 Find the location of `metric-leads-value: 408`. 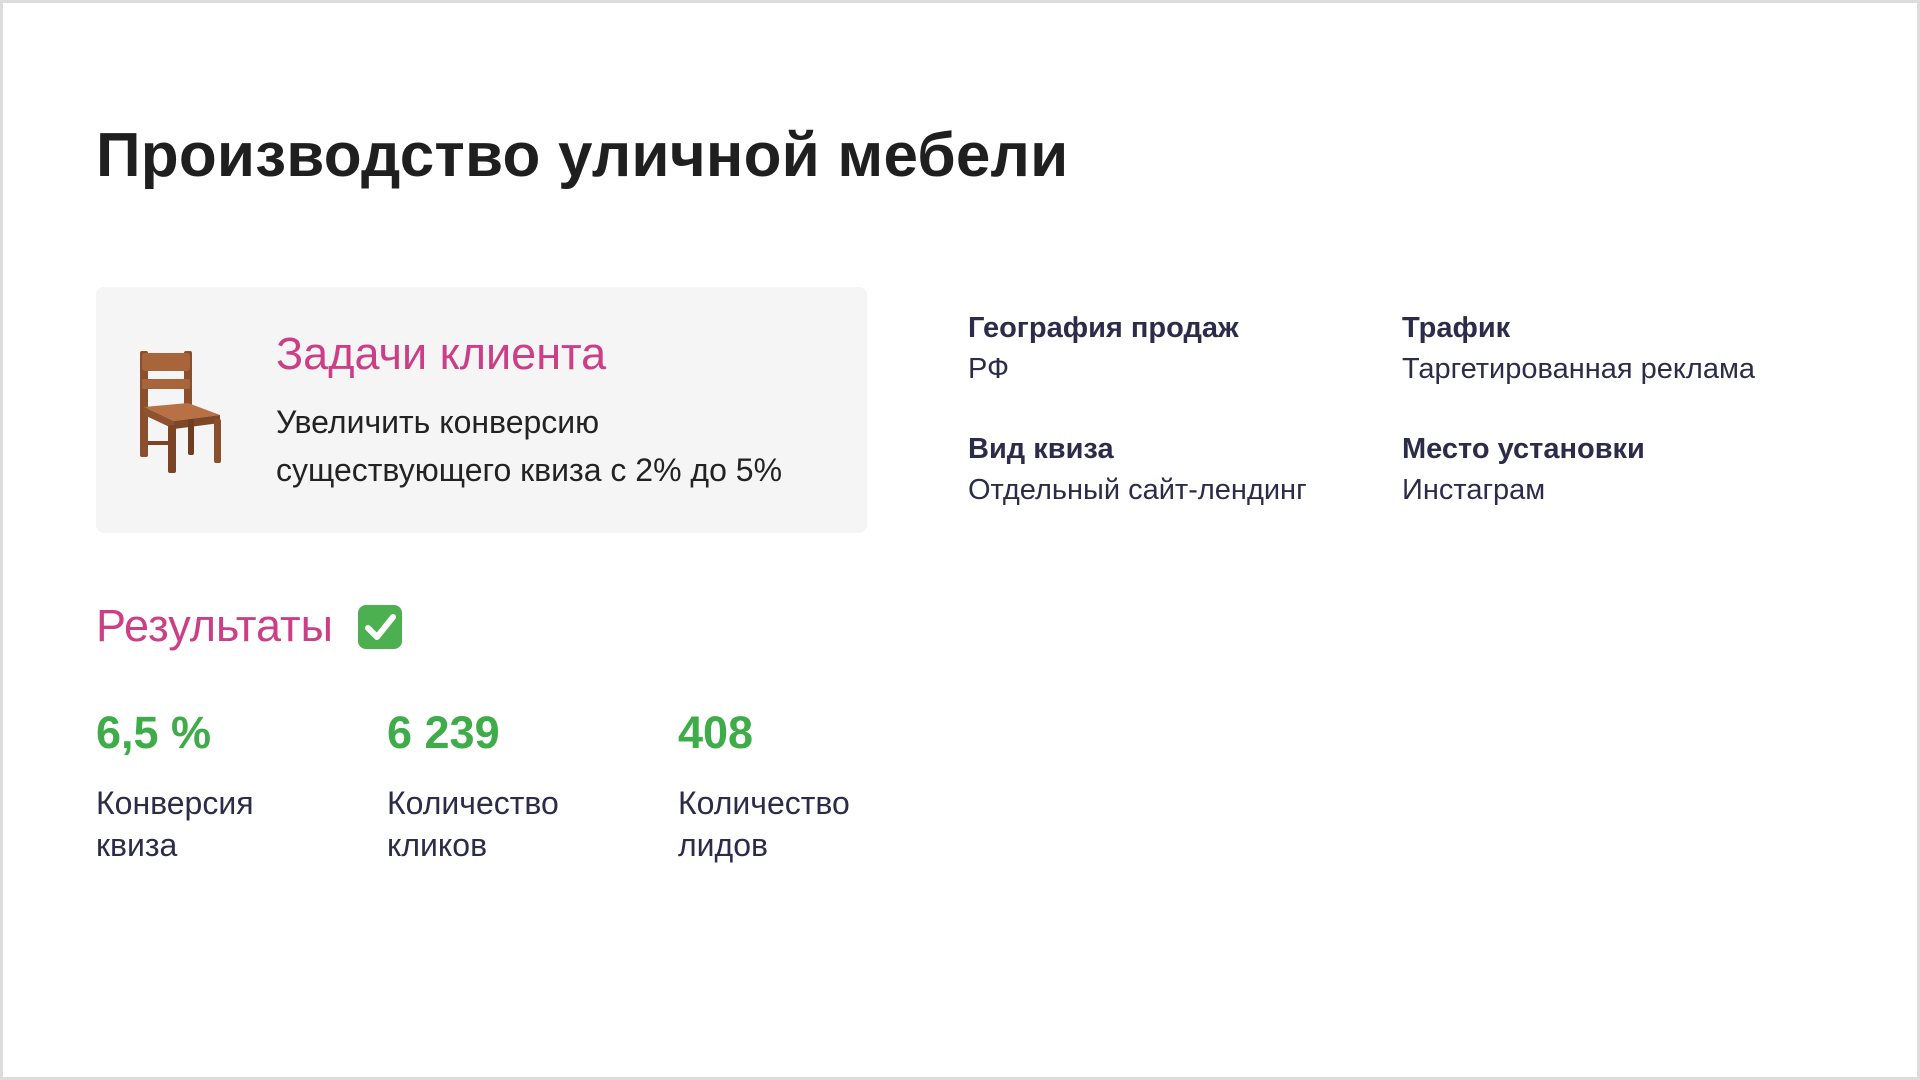

metric-leads-value: 408 is located at coordinates (716, 732).